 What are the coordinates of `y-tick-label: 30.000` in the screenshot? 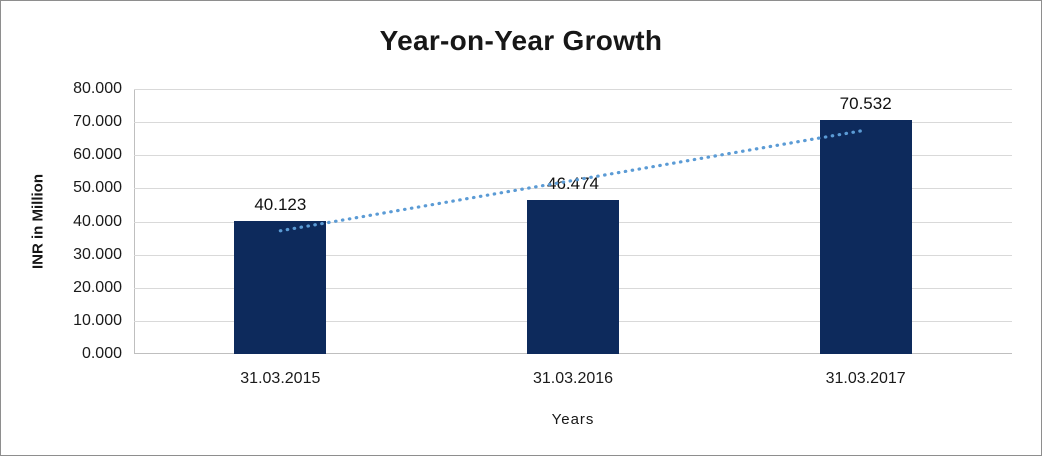 It's located at (97, 254).